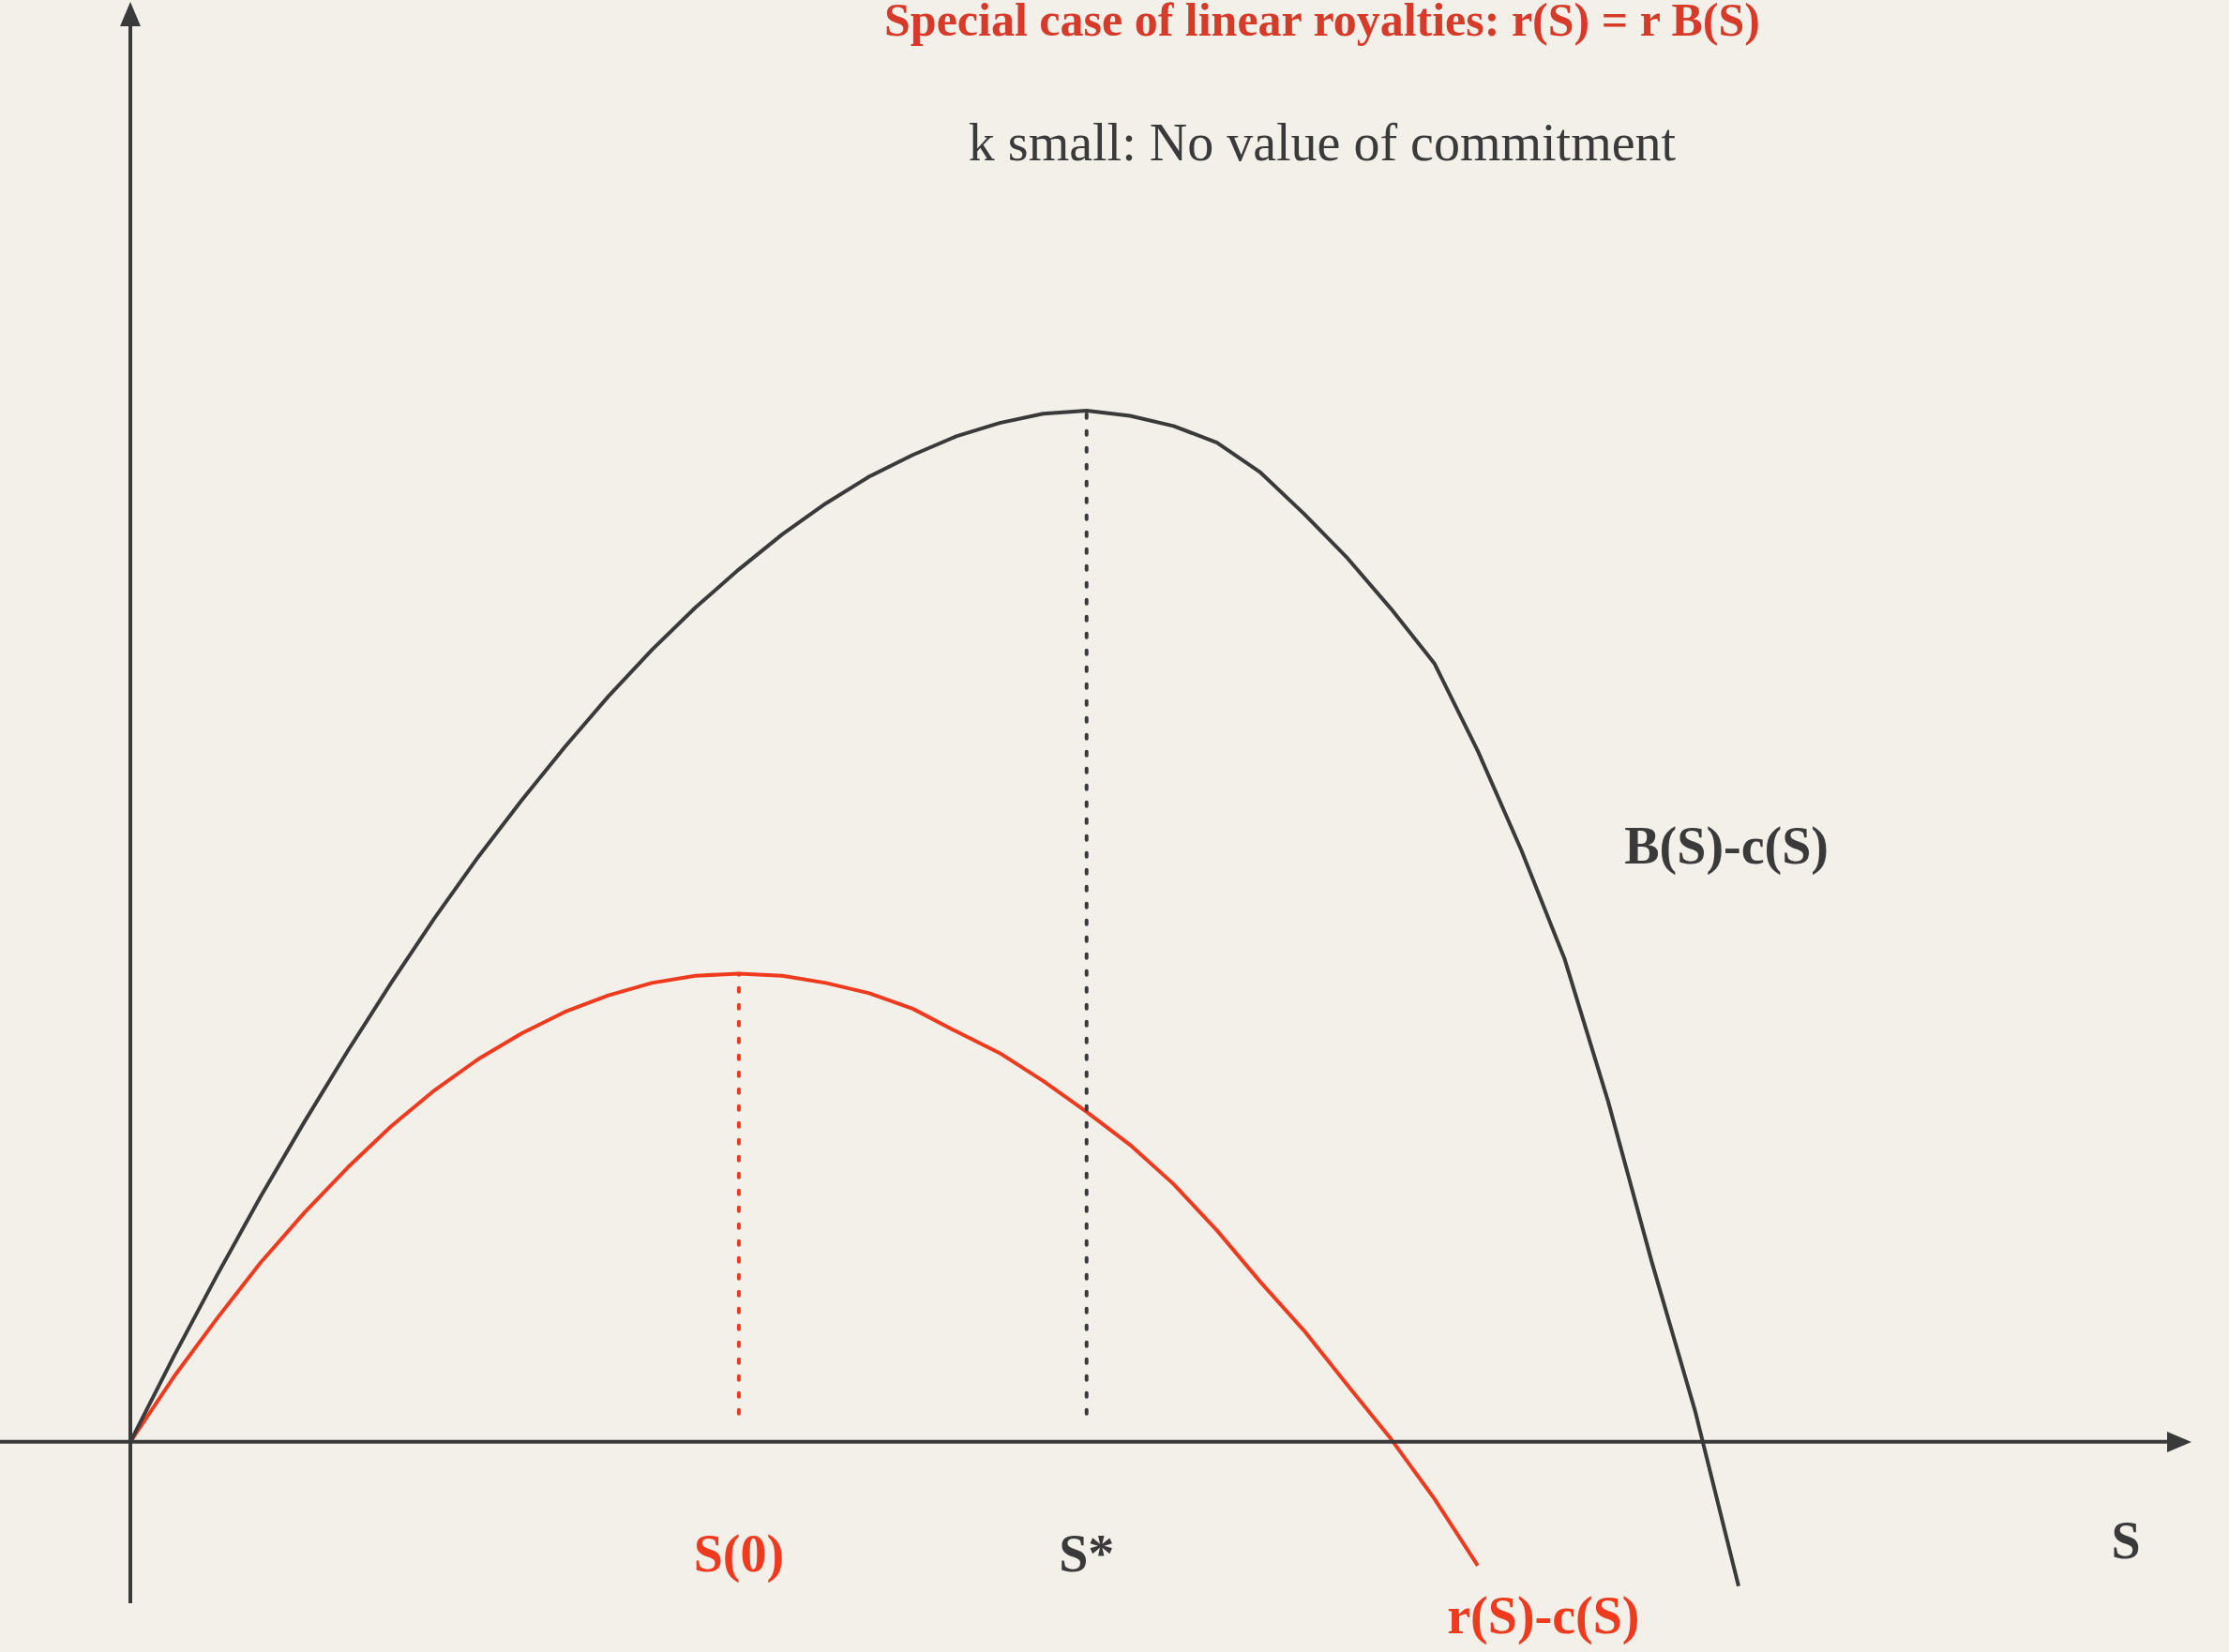 The width and height of the screenshot is (2229, 1652). Describe the element at coordinates (1544, 1616) in the screenshot. I see `series-label: r(S)-c(S)` at that location.